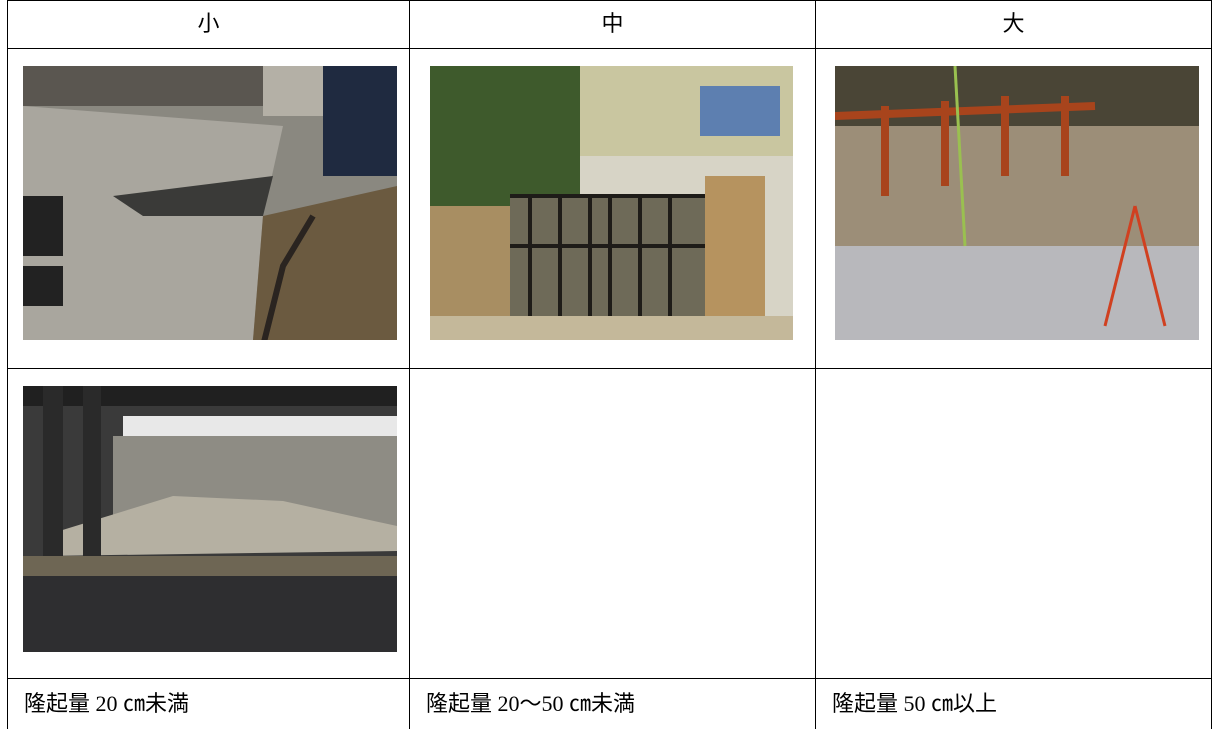 The height and width of the screenshot is (729, 1213). Describe the element at coordinates (531, 703) in the screenshot. I see `caption-cell: 隆起量 20～50 ㎝未満` at that location.